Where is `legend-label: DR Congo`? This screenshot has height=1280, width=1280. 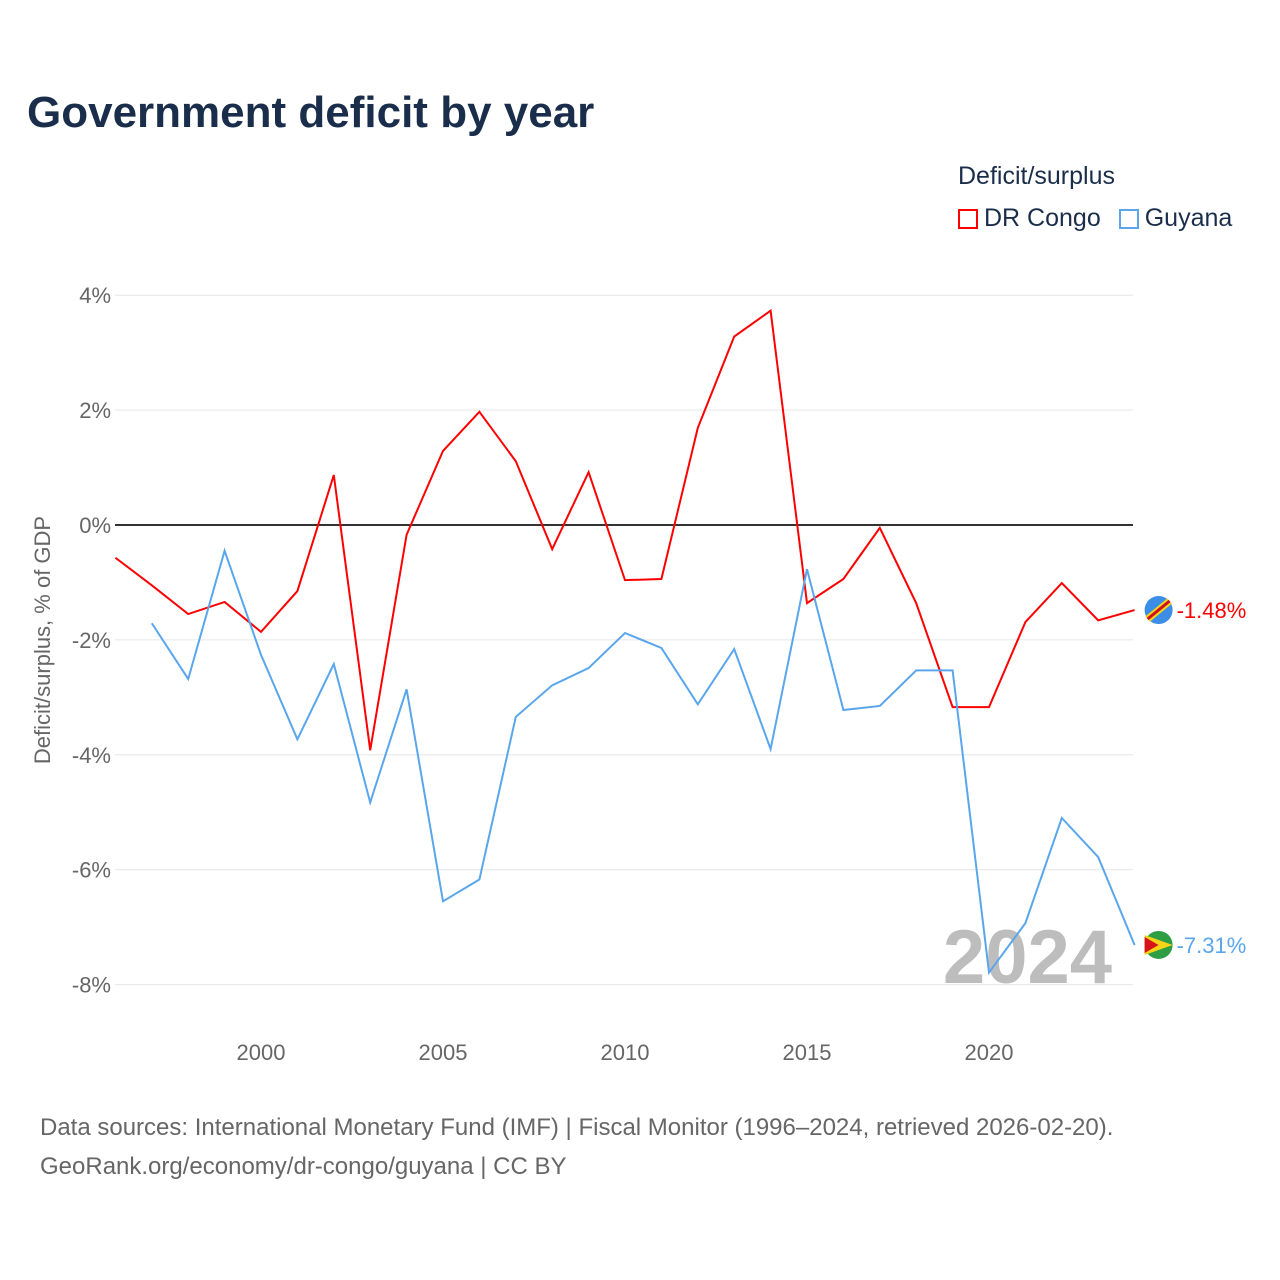
legend-label: DR Congo is located at coordinates (1042, 218).